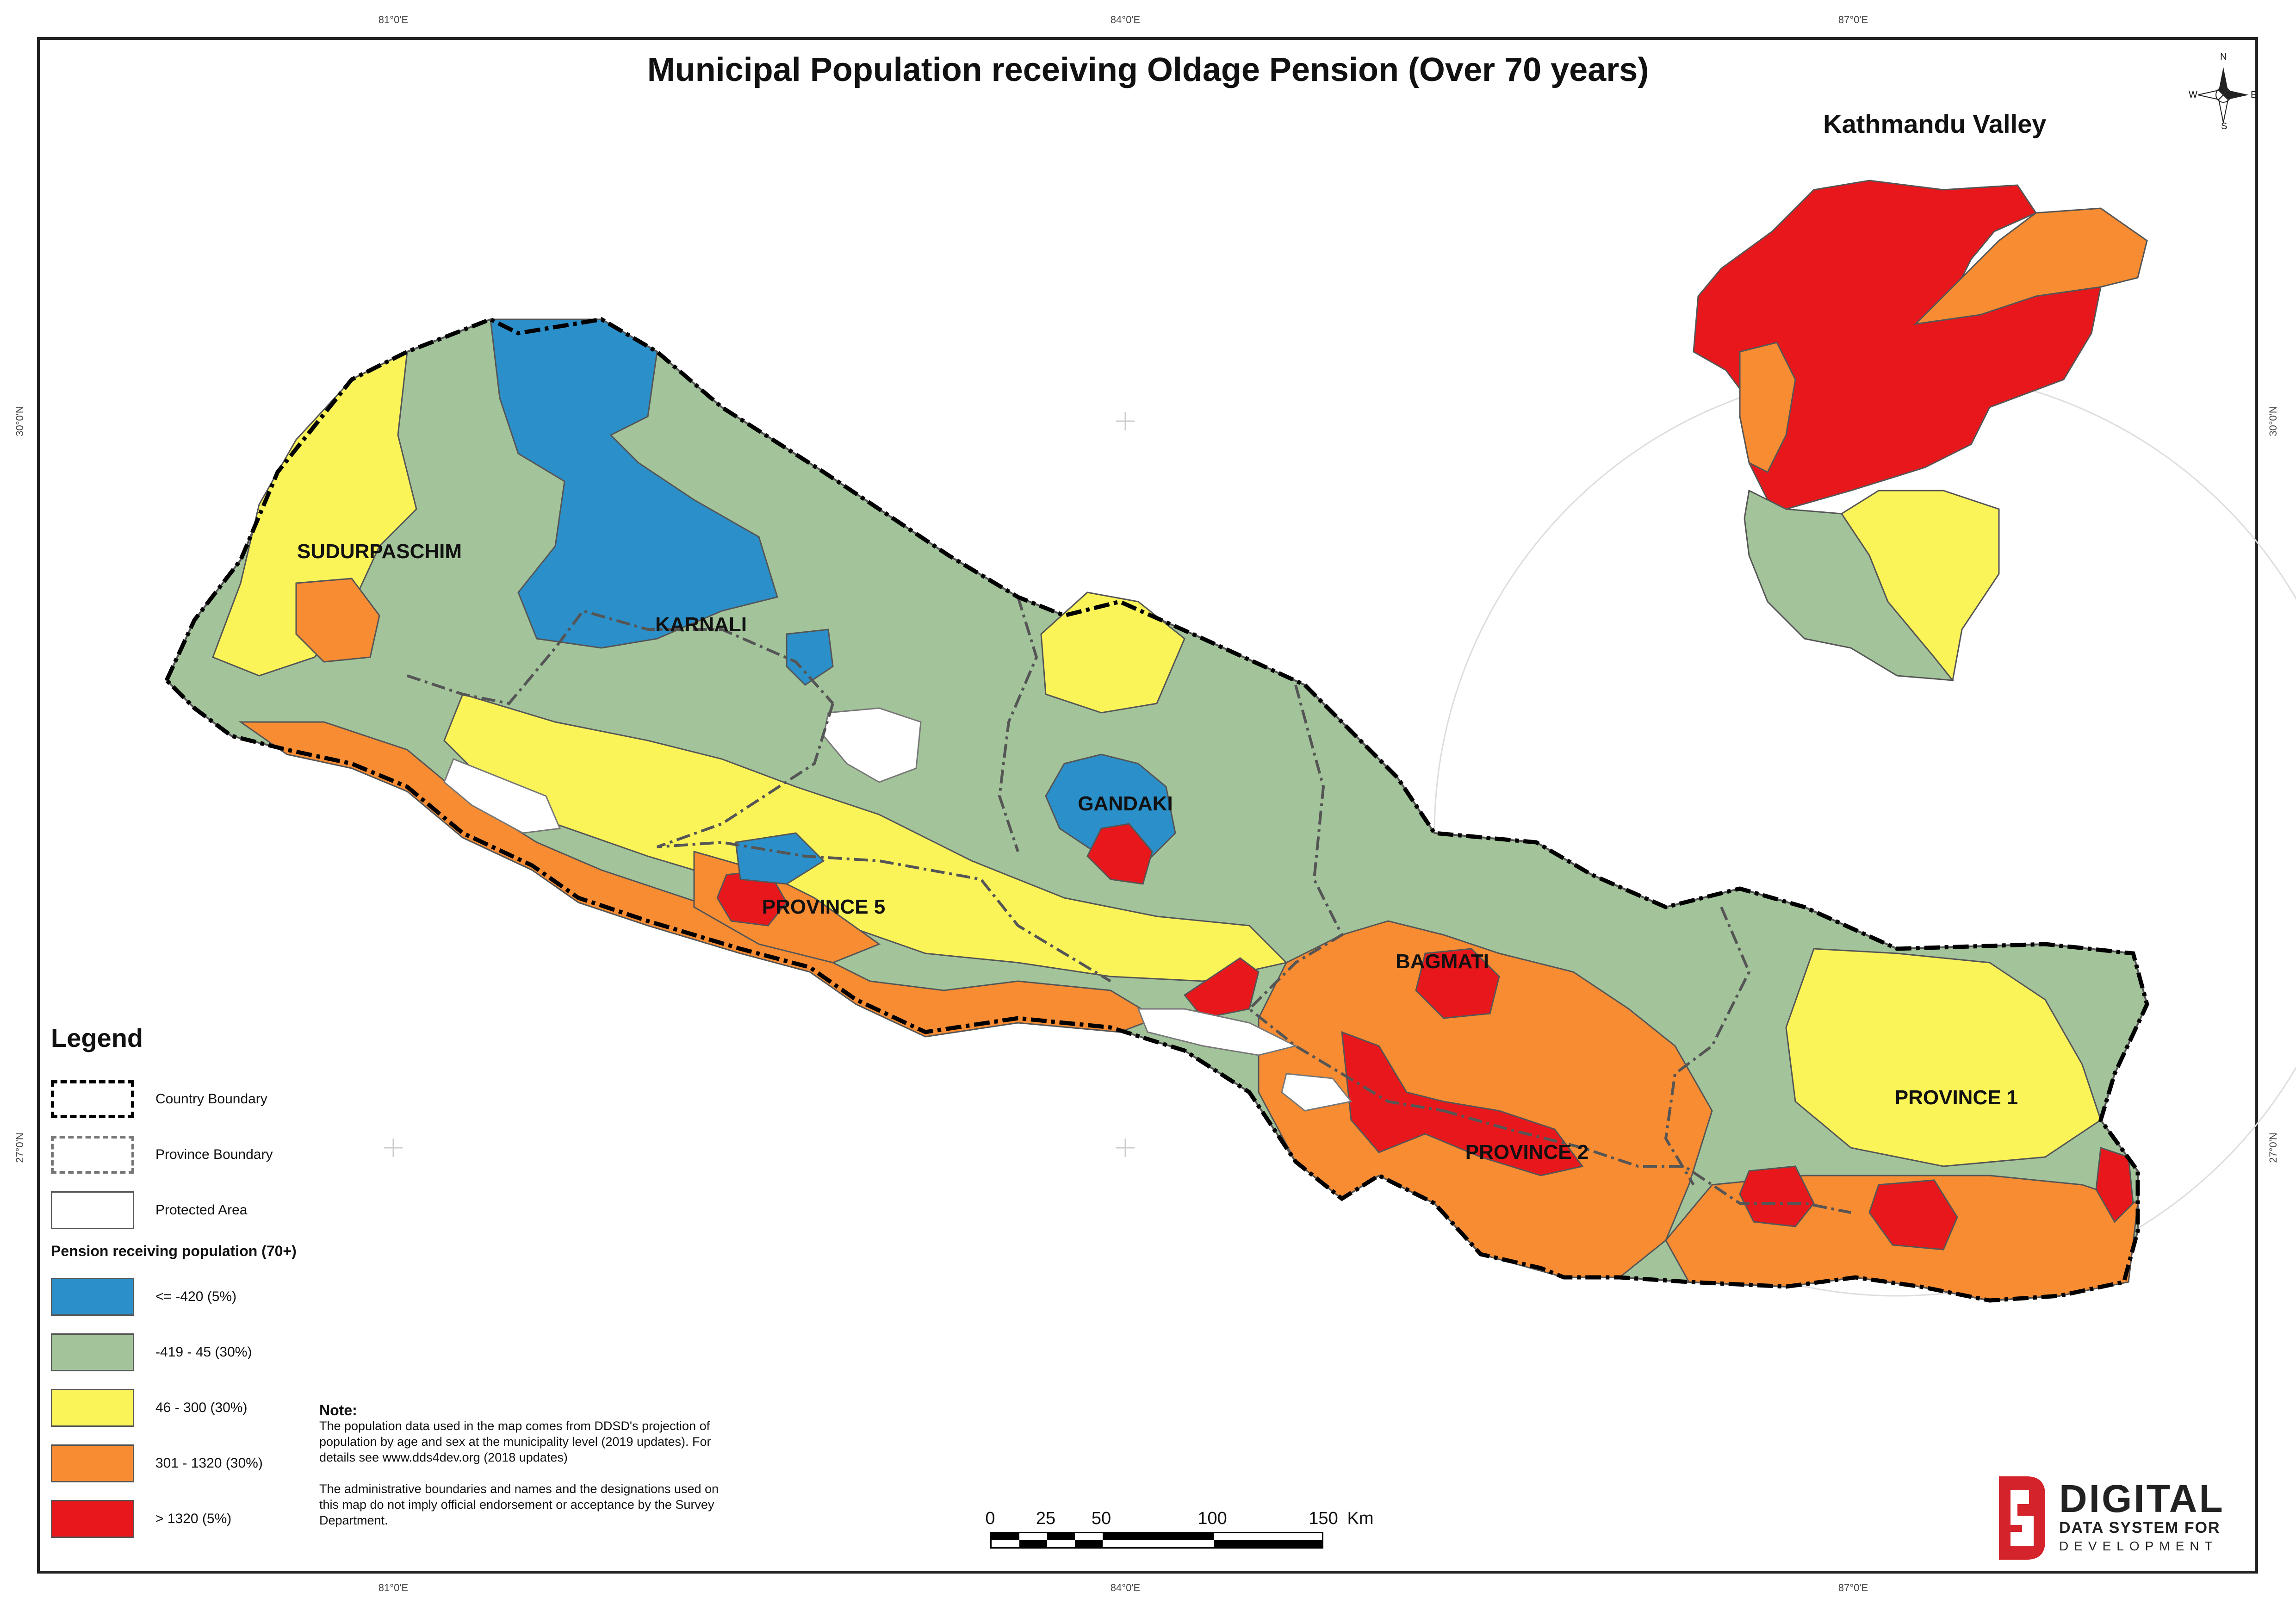 The height and width of the screenshot is (1624, 2296). What do you see at coordinates (2224, 57) in the screenshot?
I see `compass-north: N` at bounding box center [2224, 57].